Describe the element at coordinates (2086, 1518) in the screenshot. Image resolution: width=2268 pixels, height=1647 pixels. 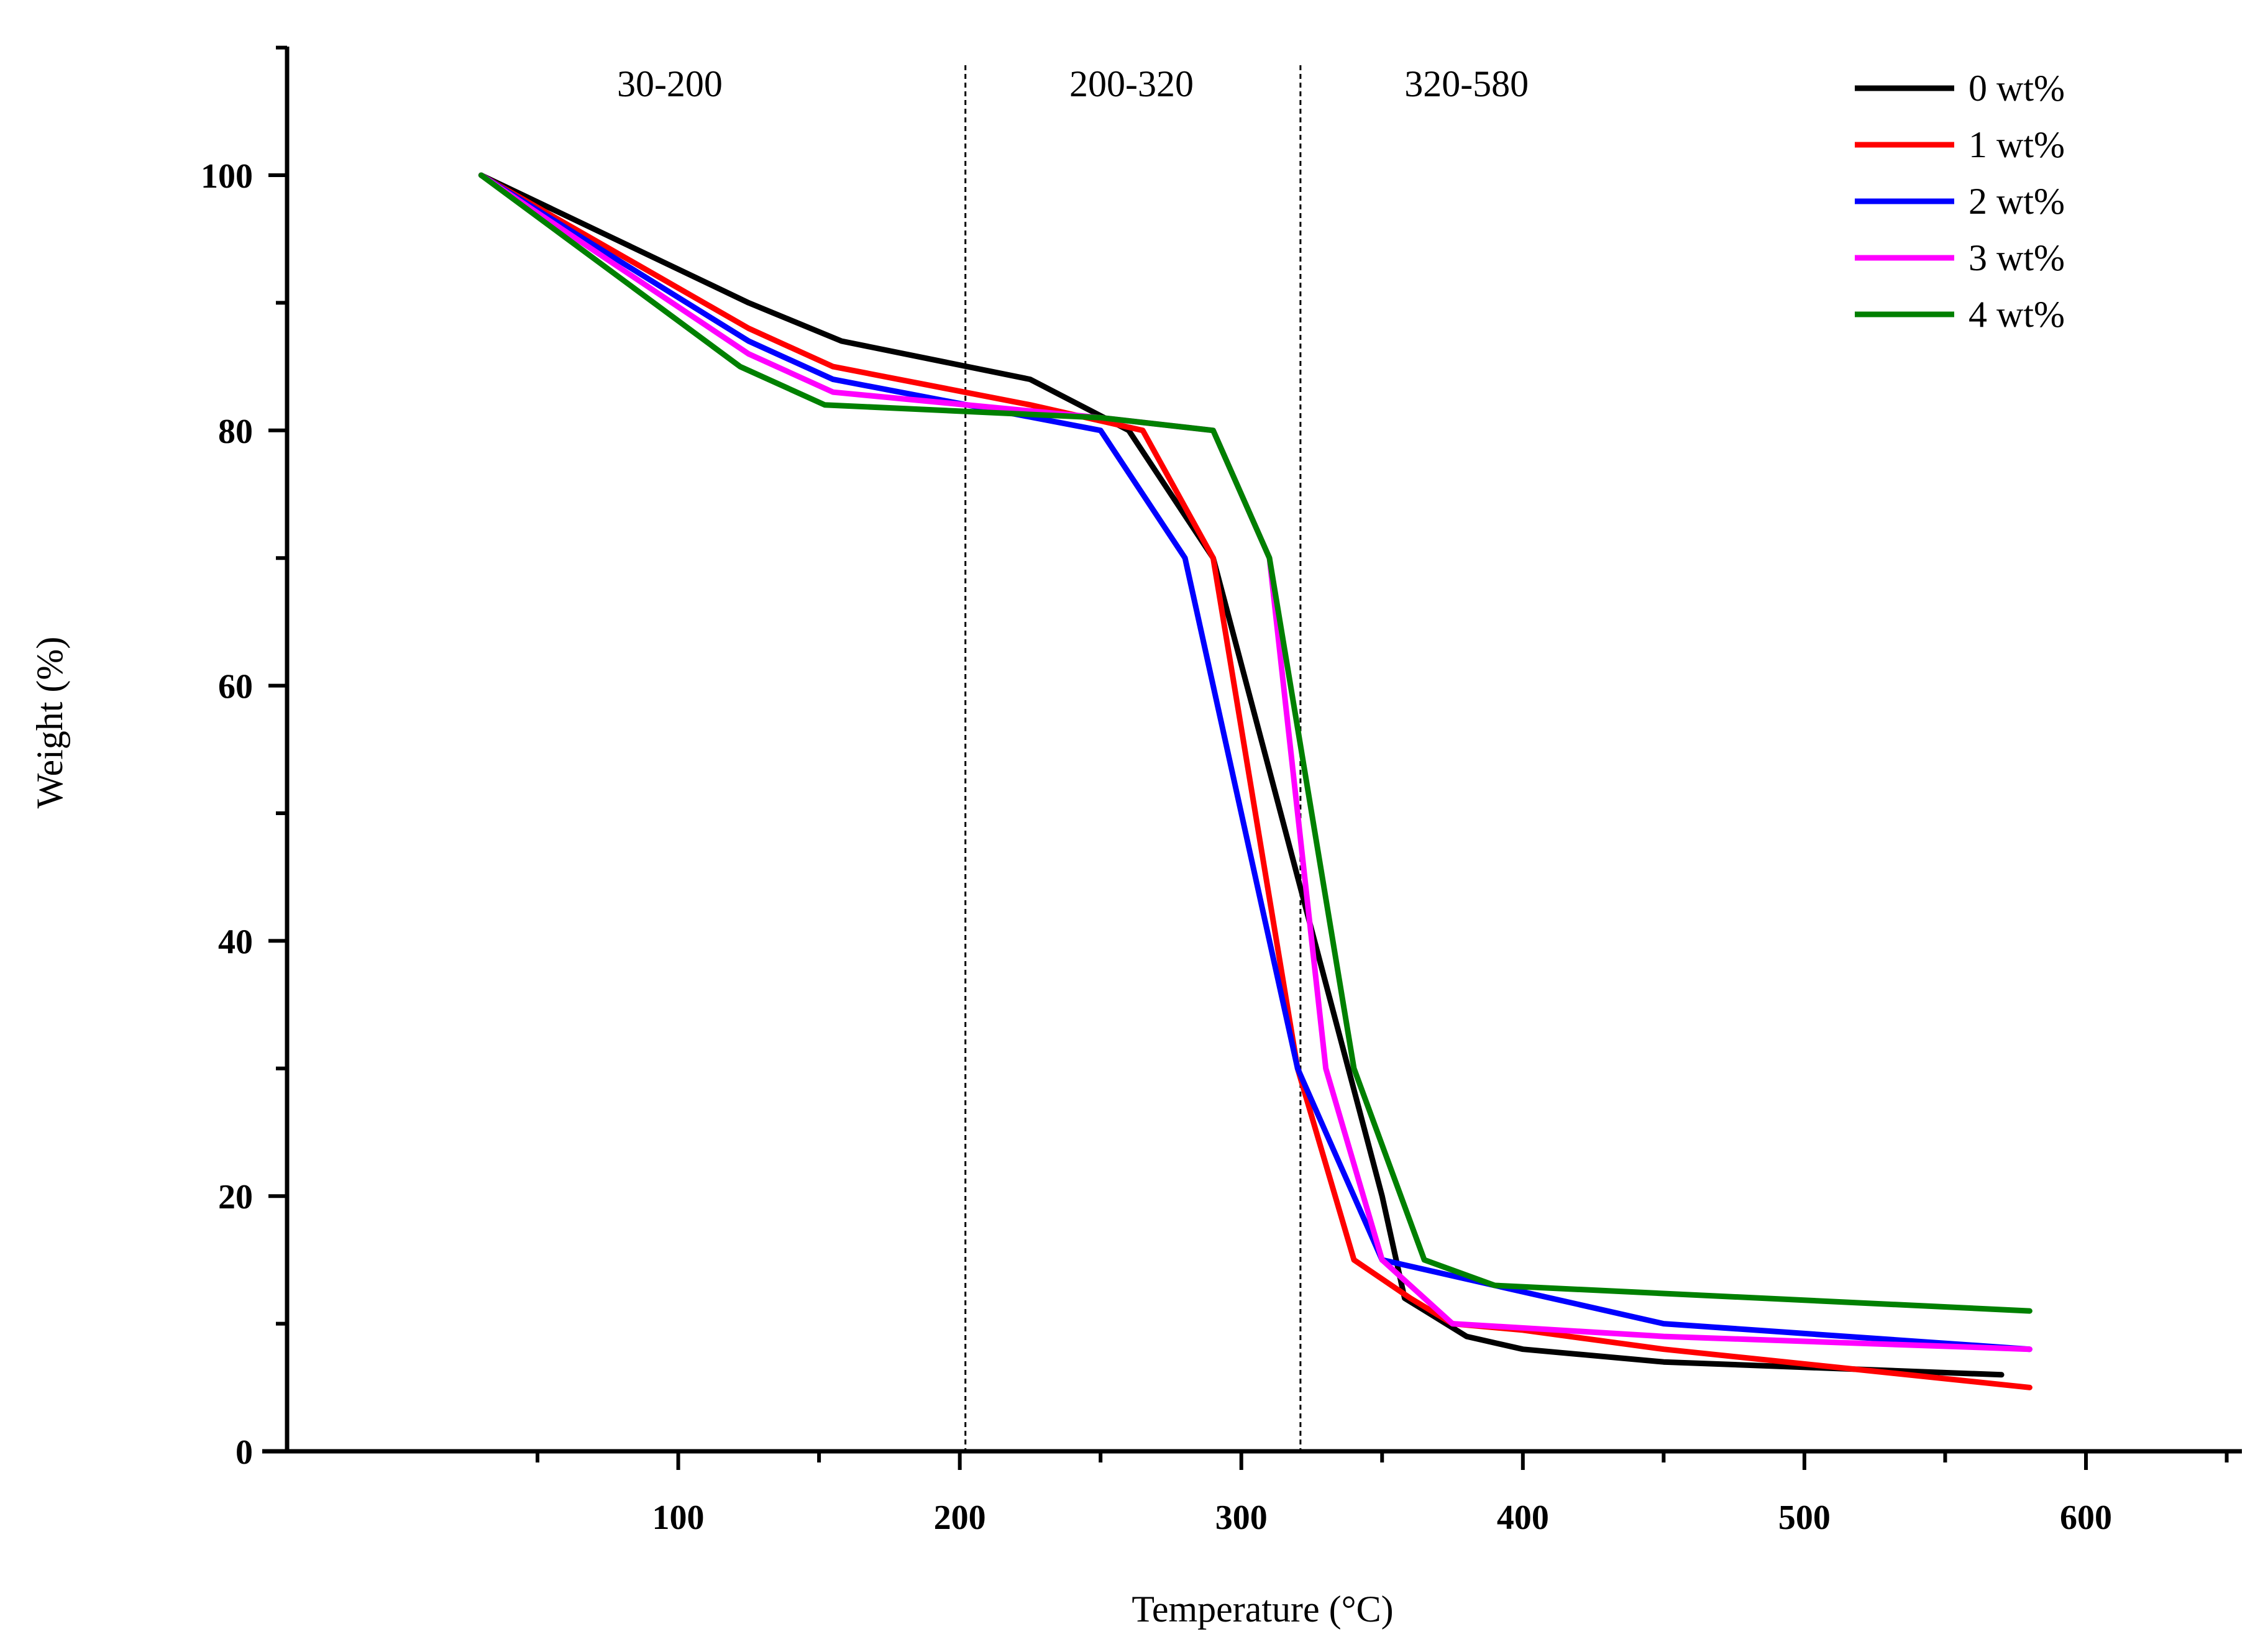
I see `x-tick-label: 600` at that location.